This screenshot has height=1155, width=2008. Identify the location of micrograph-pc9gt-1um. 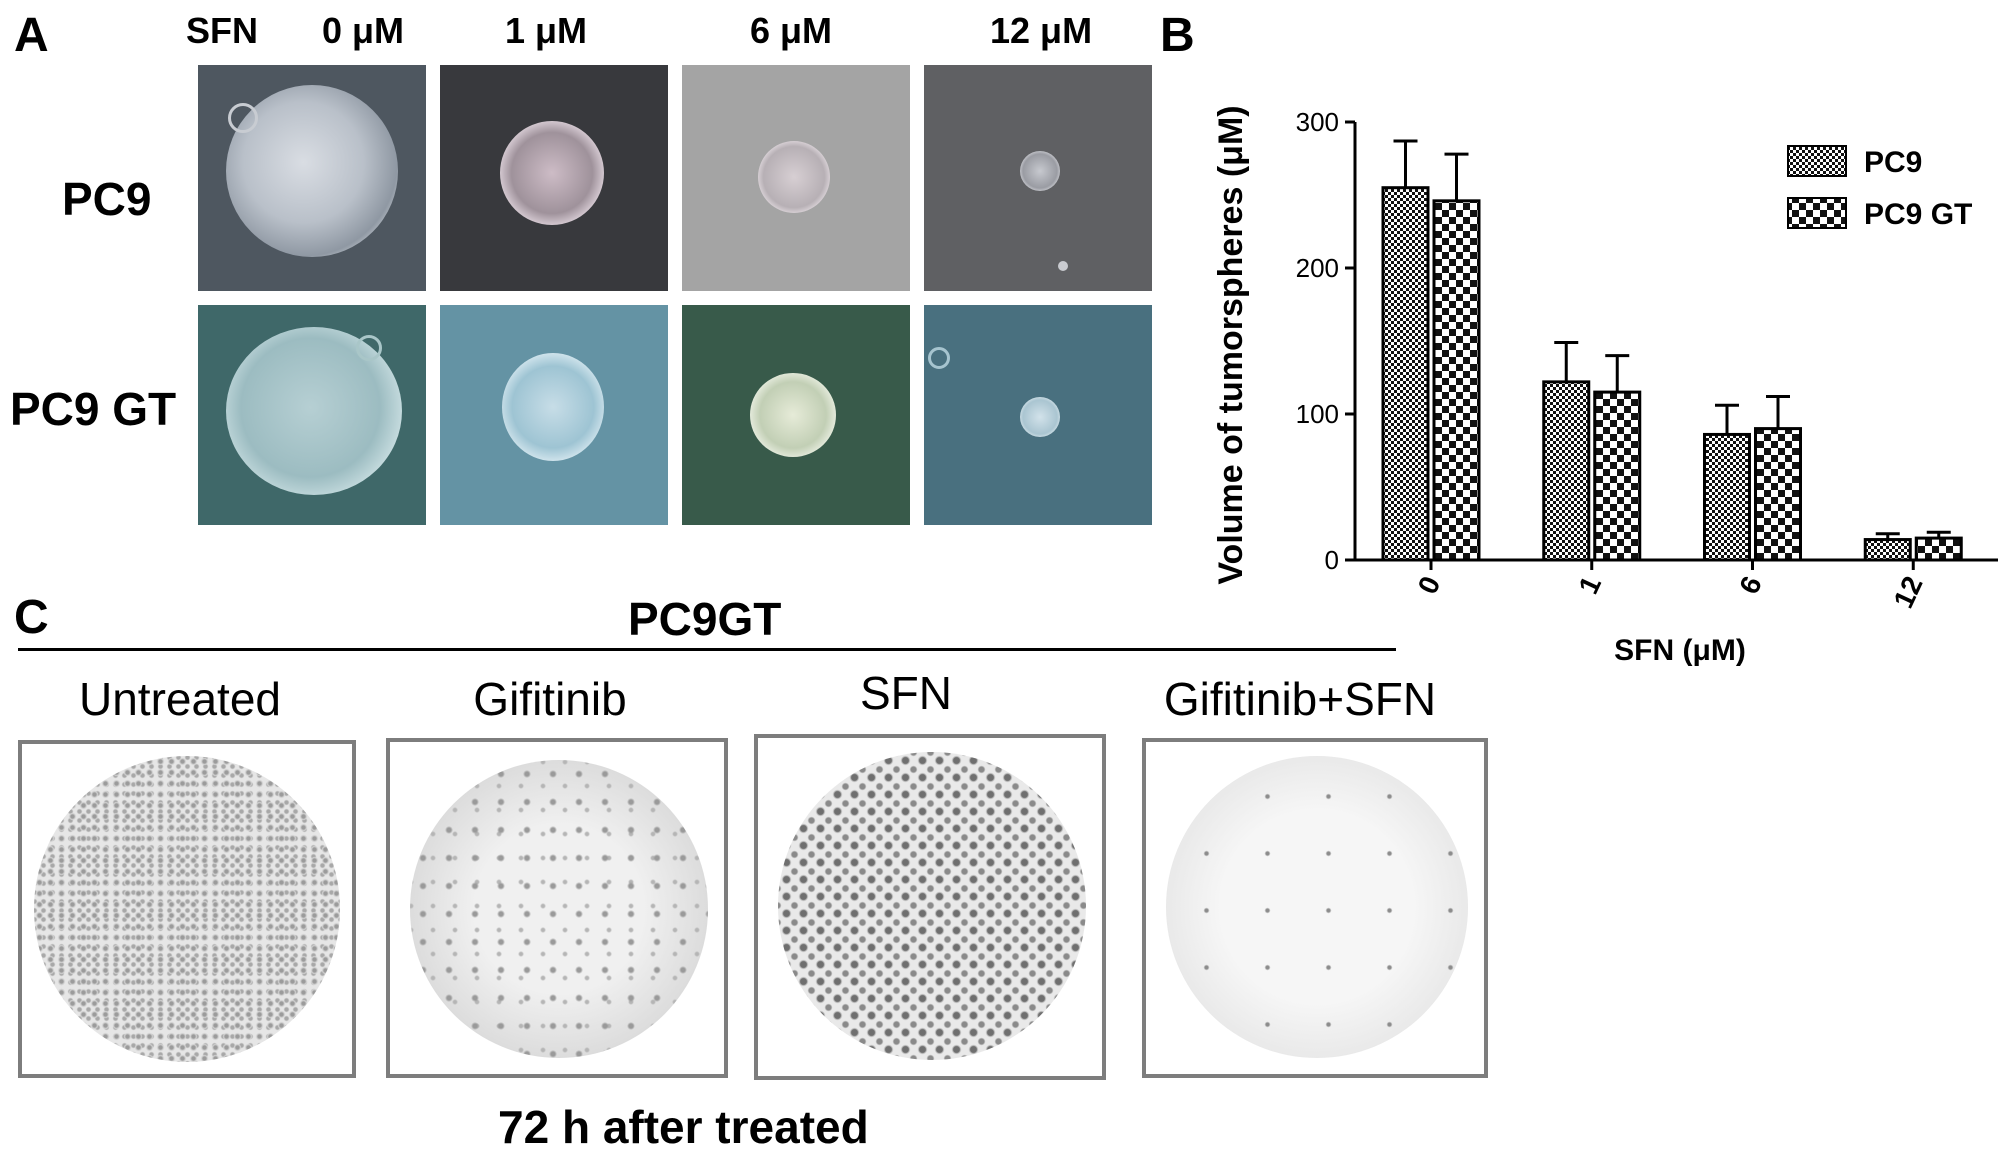
(554, 415).